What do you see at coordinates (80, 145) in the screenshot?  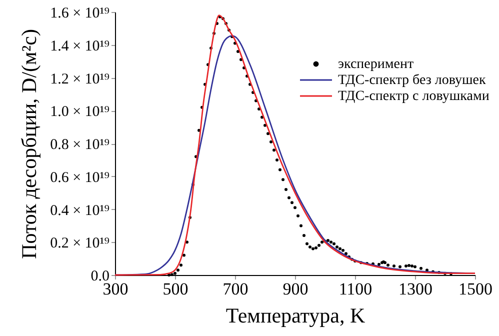 I see `y-tick-label: 0.8 × 10¹⁹` at bounding box center [80, 145].